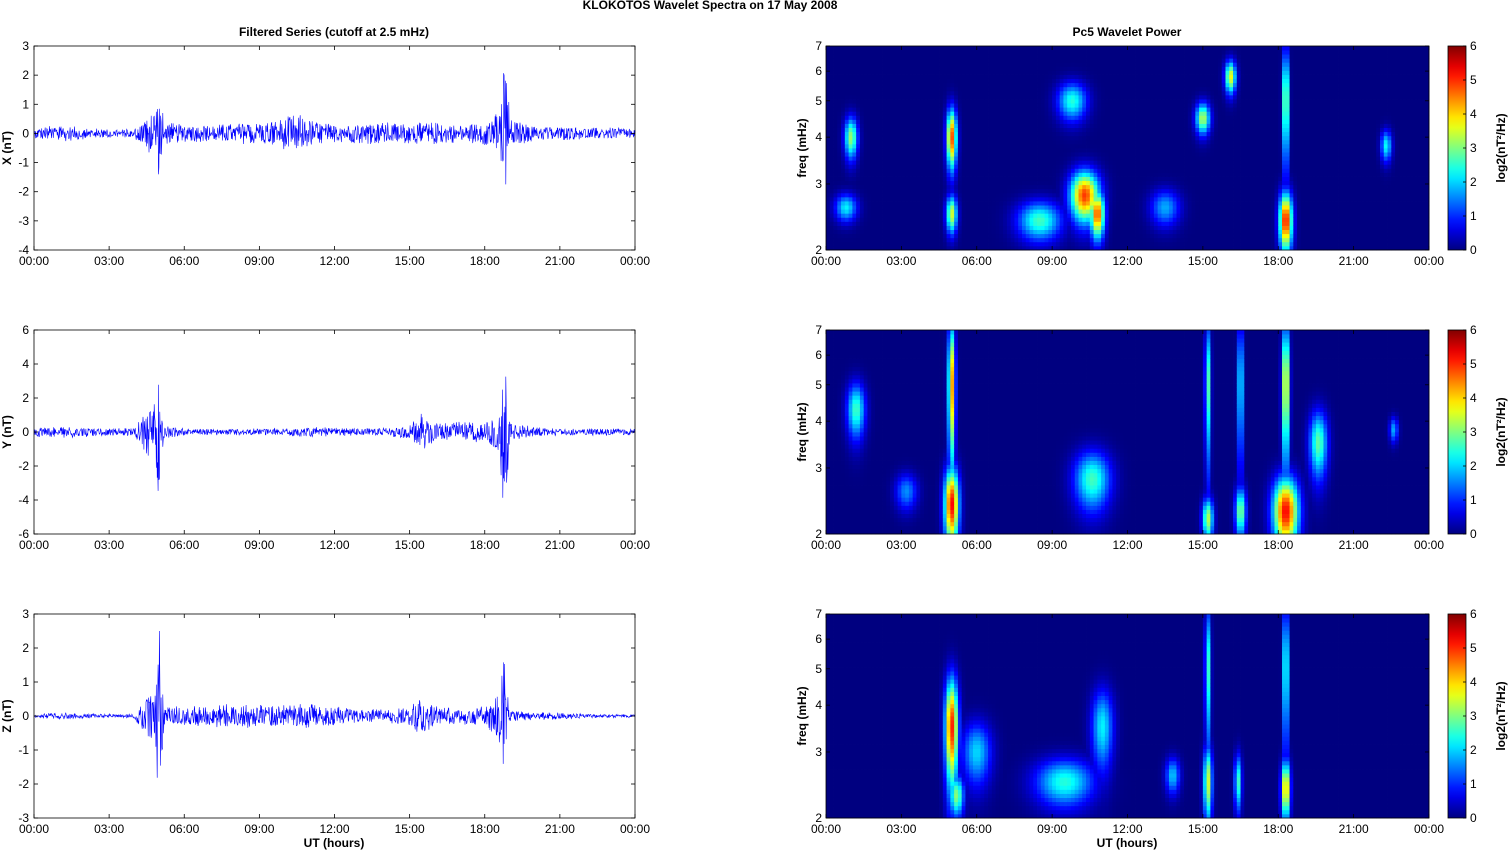  I want to click on x-tick-label: 00:00, so click(635, 261).